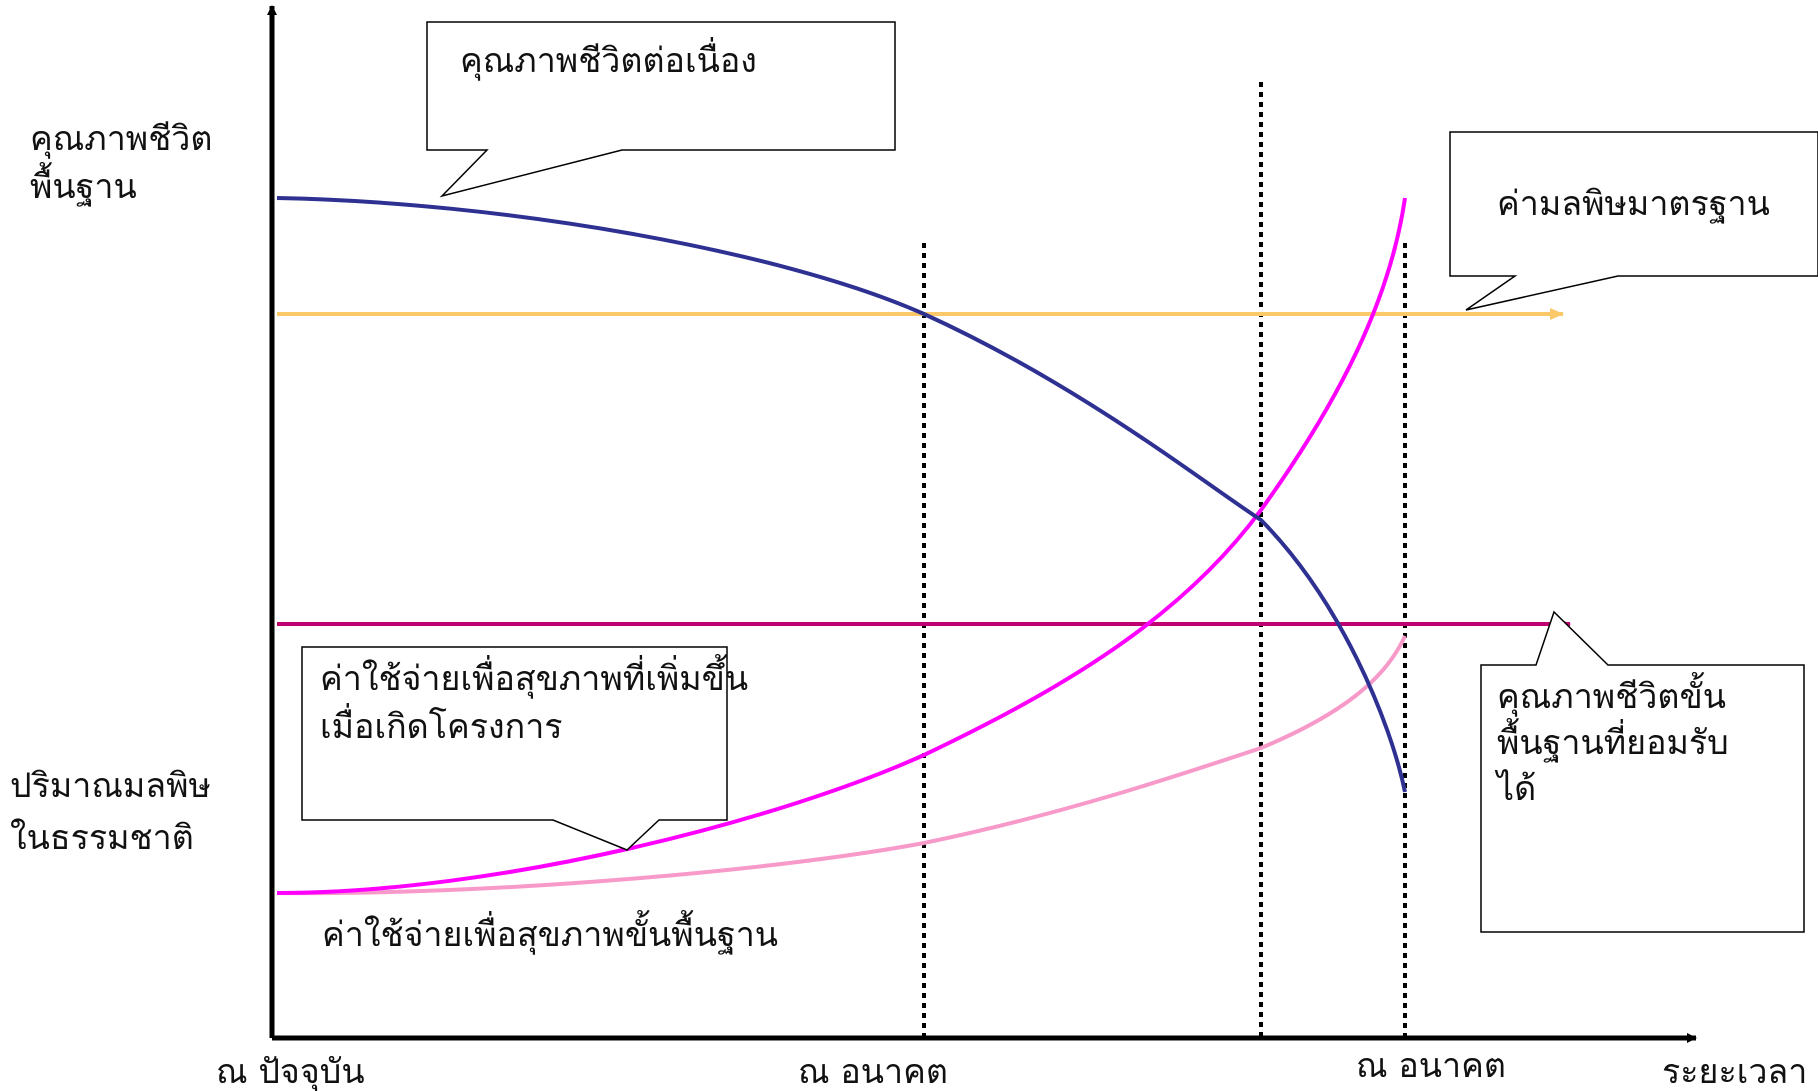 This screenshot has height=1091, width=1818. What do you see at coordinates (550, 932) in the screenshot?
I see `basic-health-cost-label: ค่าใช้จ่ายเพื่อสุขภาพขั้นพื้นฐาน` at bounding box center [550, 932].